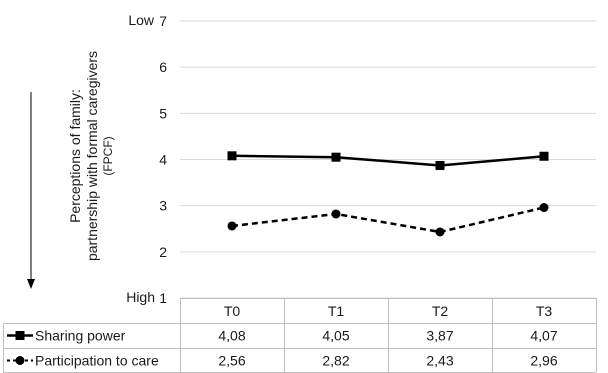  I want to click on y-tick-label-5: 5, so click(163, 113).